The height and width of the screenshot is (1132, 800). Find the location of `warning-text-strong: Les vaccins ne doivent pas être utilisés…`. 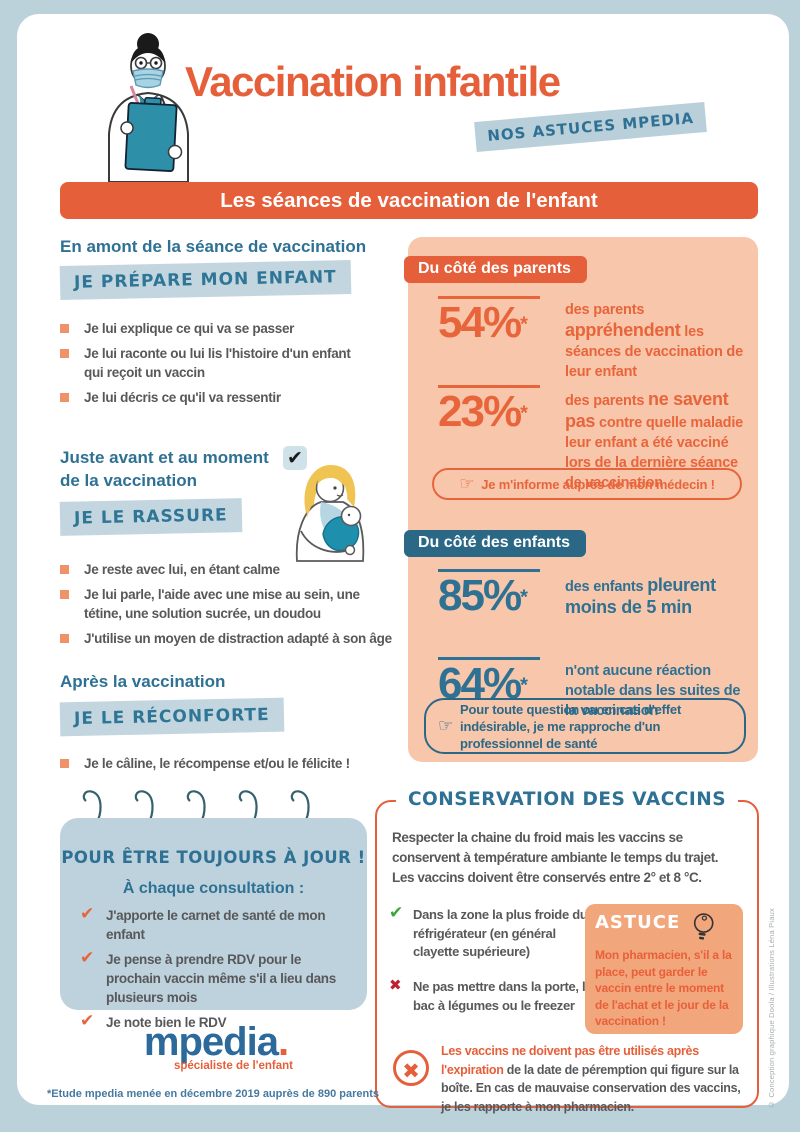

warning-text-strong: Les vaccins ne doivent pas être utilisés… is located at coordinates (570, 1060).